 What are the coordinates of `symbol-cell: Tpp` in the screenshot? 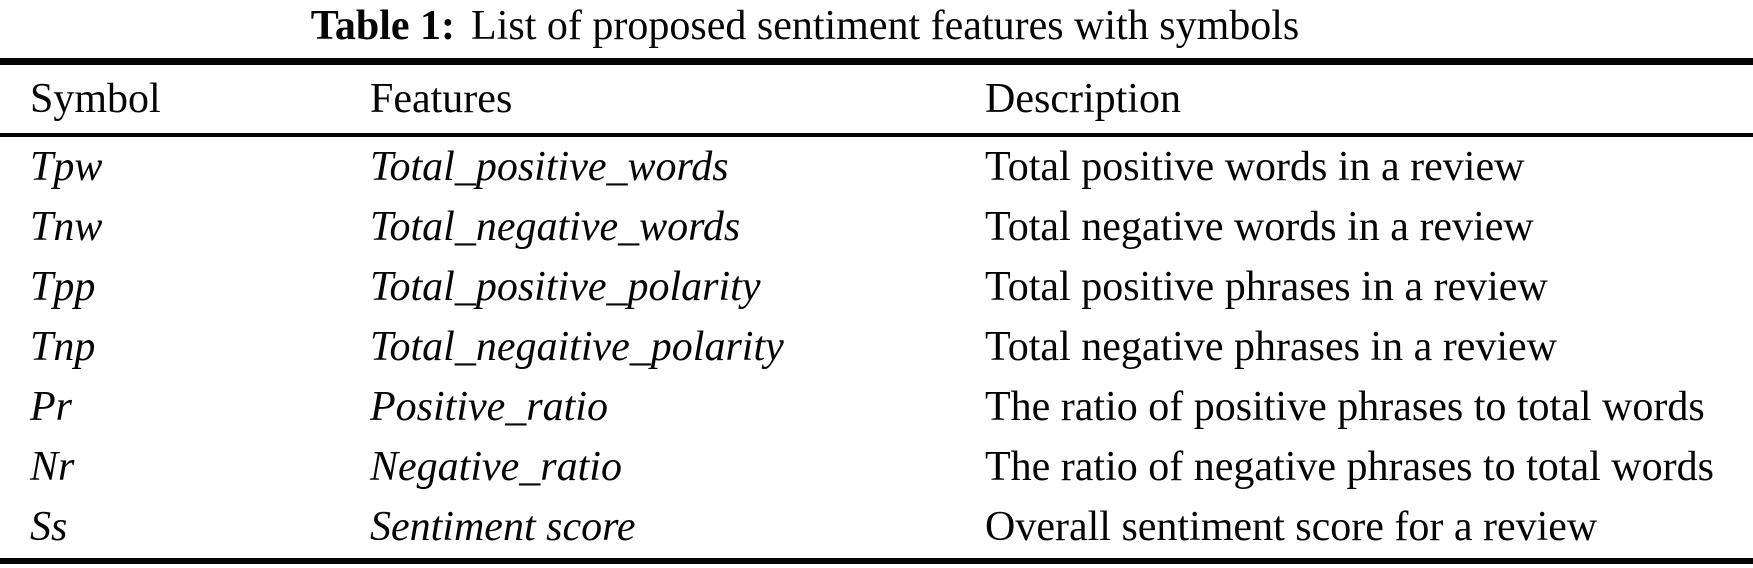 It's located at (63, 287).